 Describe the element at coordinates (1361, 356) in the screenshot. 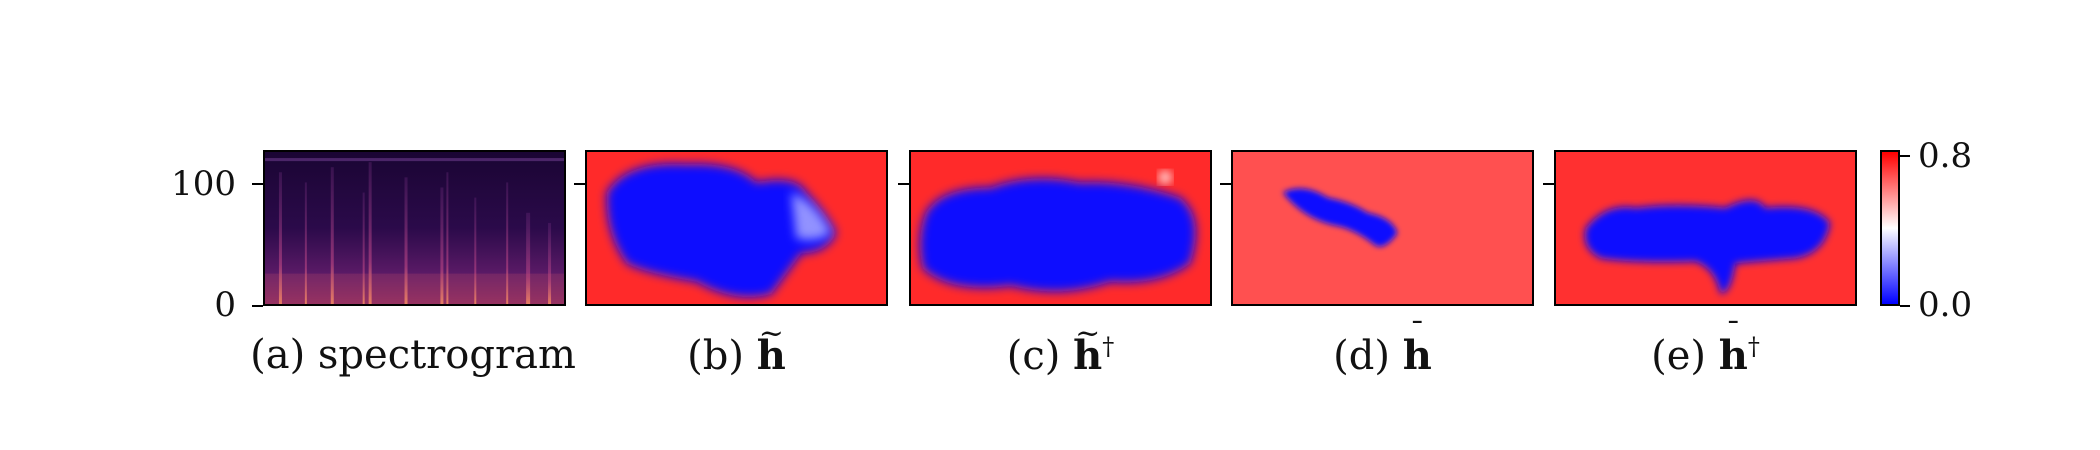

I see `caption-d-prefix: (d)` at that location.